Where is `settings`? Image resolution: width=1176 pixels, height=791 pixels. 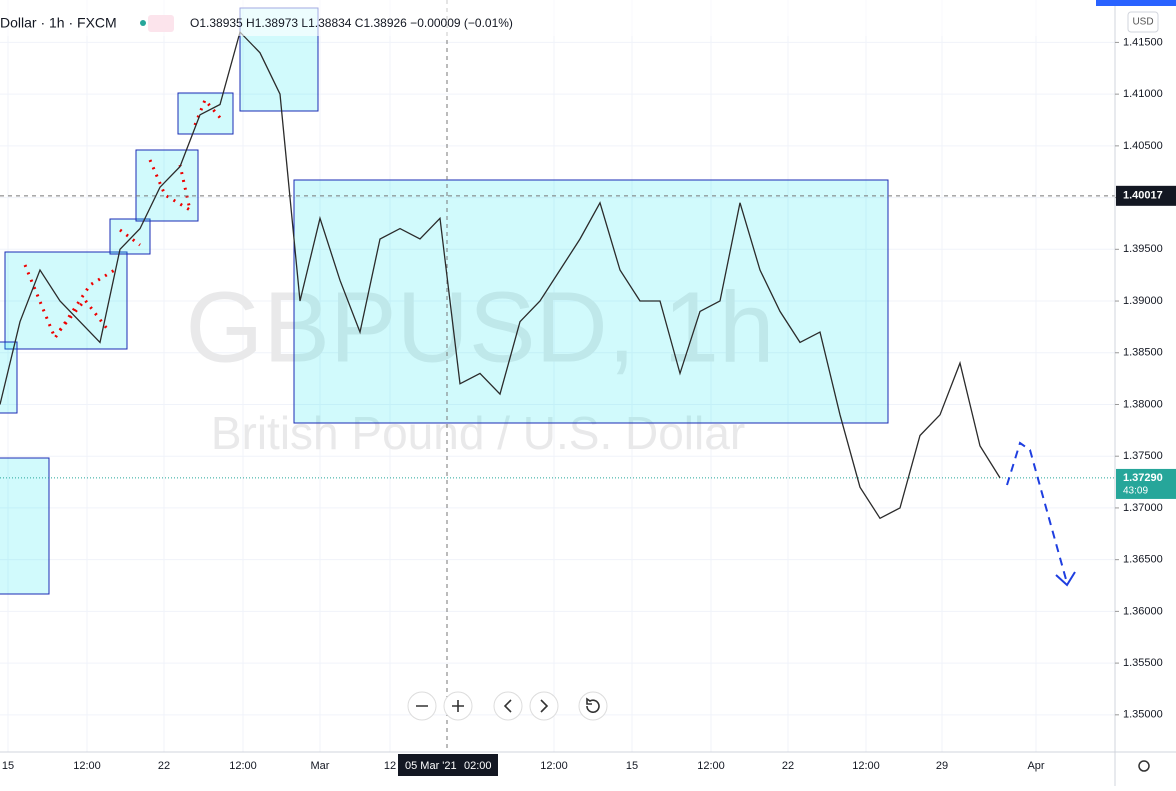 settings is located at coordinates (1144, 766).